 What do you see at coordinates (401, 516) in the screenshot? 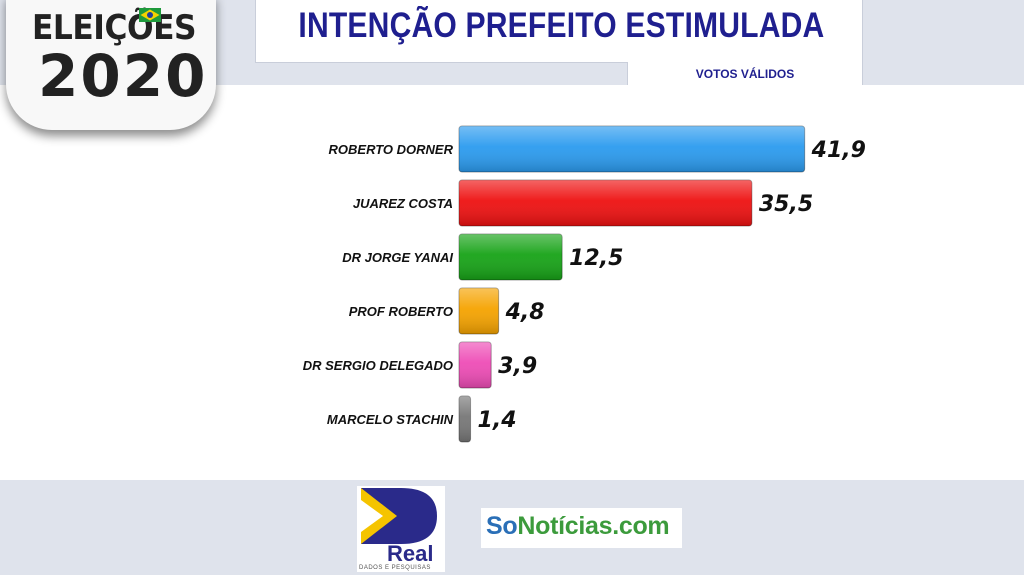
I see `real-logo-icon` at bounding box center [401, 516].